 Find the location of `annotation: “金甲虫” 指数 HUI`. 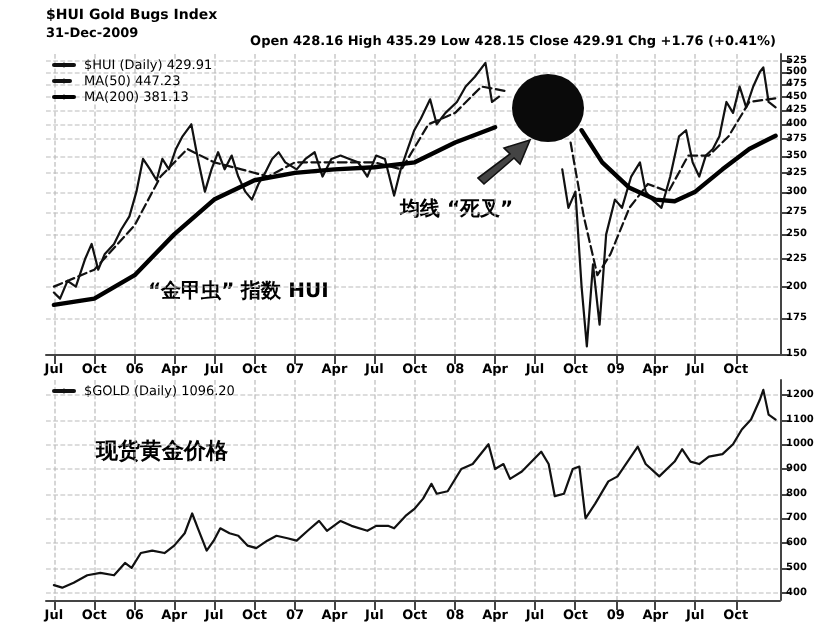

annotation: “金甲虫” 指数 HUI is located at coordinates (238, 291).